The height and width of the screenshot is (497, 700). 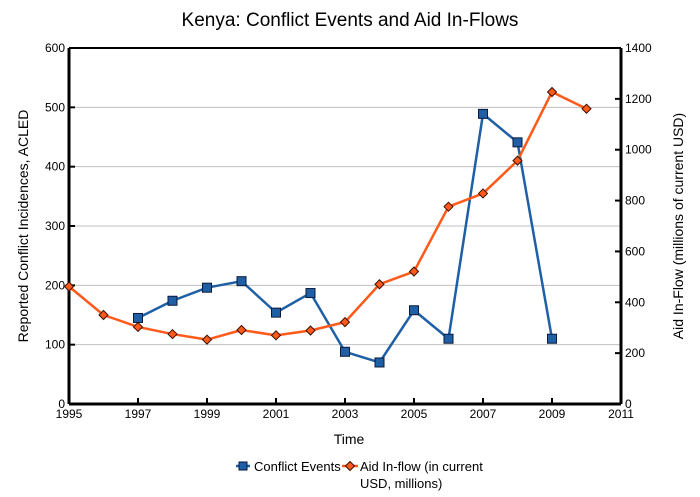 I want to click on y-tick-label-right: 400, so click(x=635, y=302).